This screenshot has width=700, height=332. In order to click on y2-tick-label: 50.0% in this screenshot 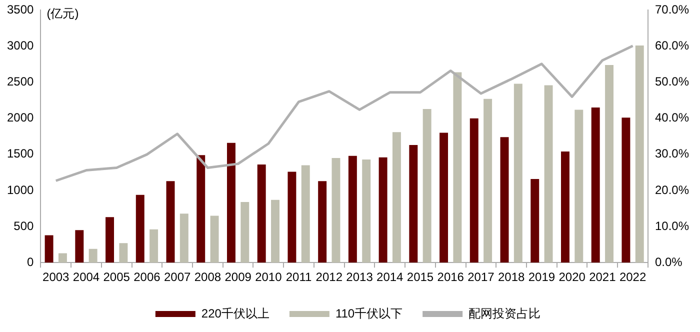, I will do `click(672, 81)`.